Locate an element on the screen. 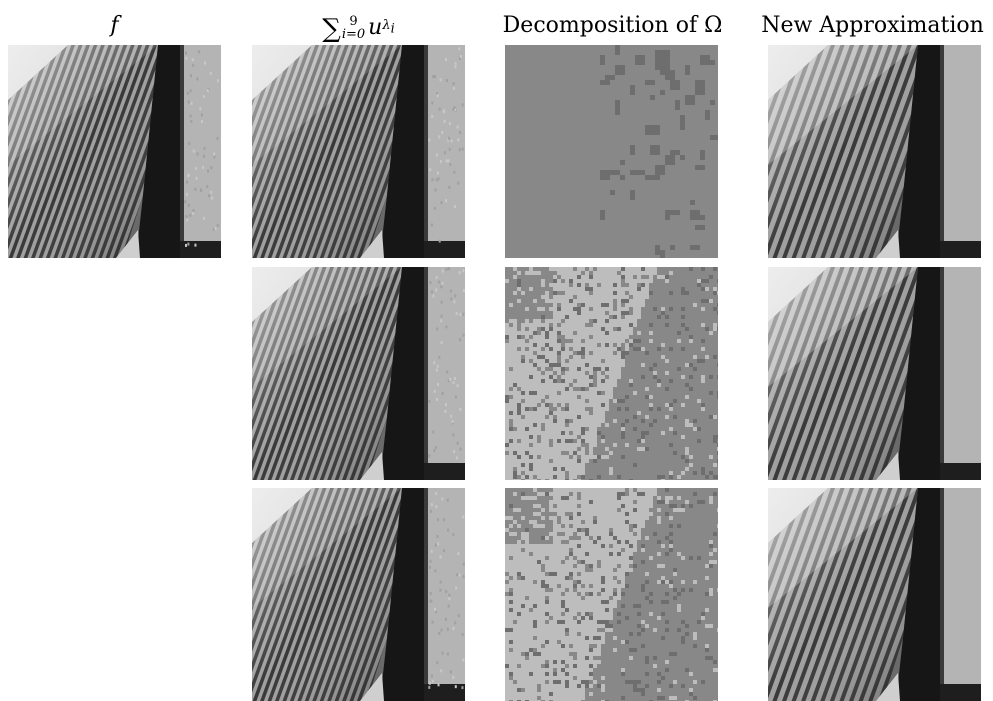 The width and height of the screenshot is (993, 701). header-f-label: f is located at coordinates (114, 25).